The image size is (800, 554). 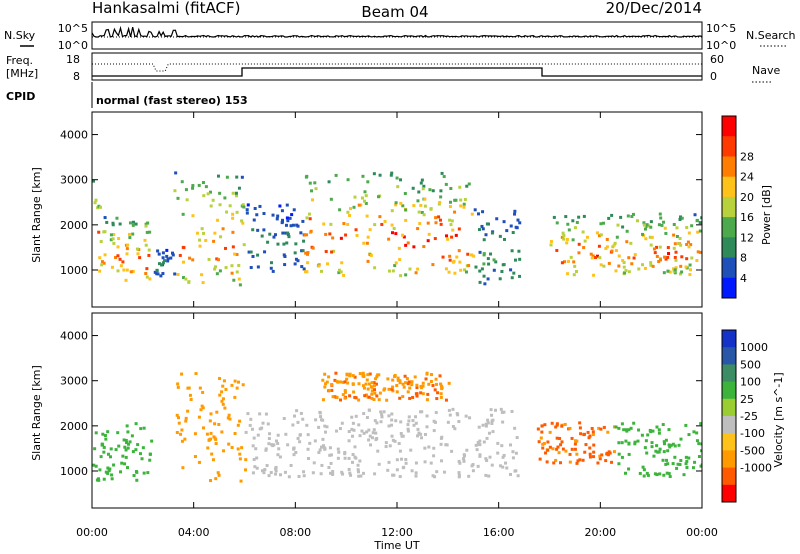 I want to click on velocity-colorbar-swatch, so click(x=729, y=459).